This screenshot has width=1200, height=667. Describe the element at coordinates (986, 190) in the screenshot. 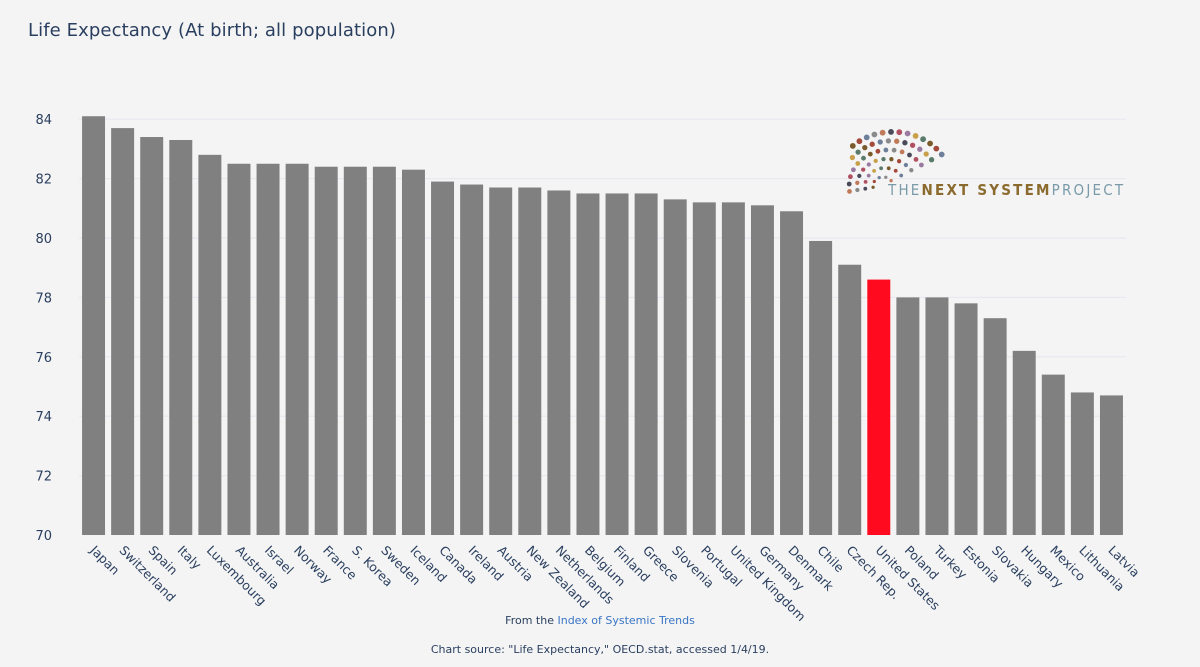

I see `logo-word-next-system: NEXT SYSTEM` at that location.